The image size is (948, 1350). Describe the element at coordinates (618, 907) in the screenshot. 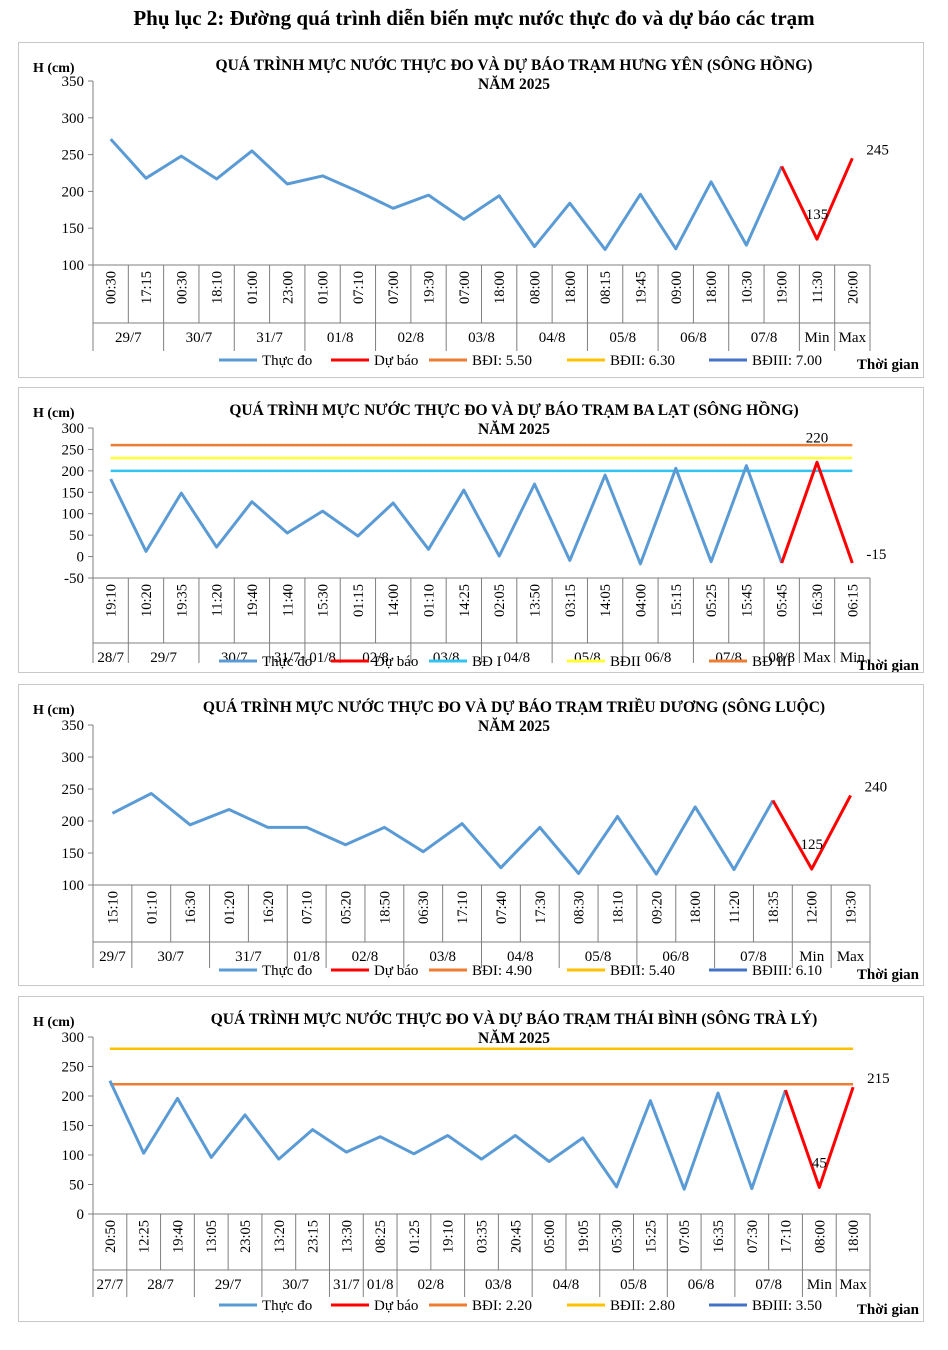

I see `x-time-label: 18:10` at that location.